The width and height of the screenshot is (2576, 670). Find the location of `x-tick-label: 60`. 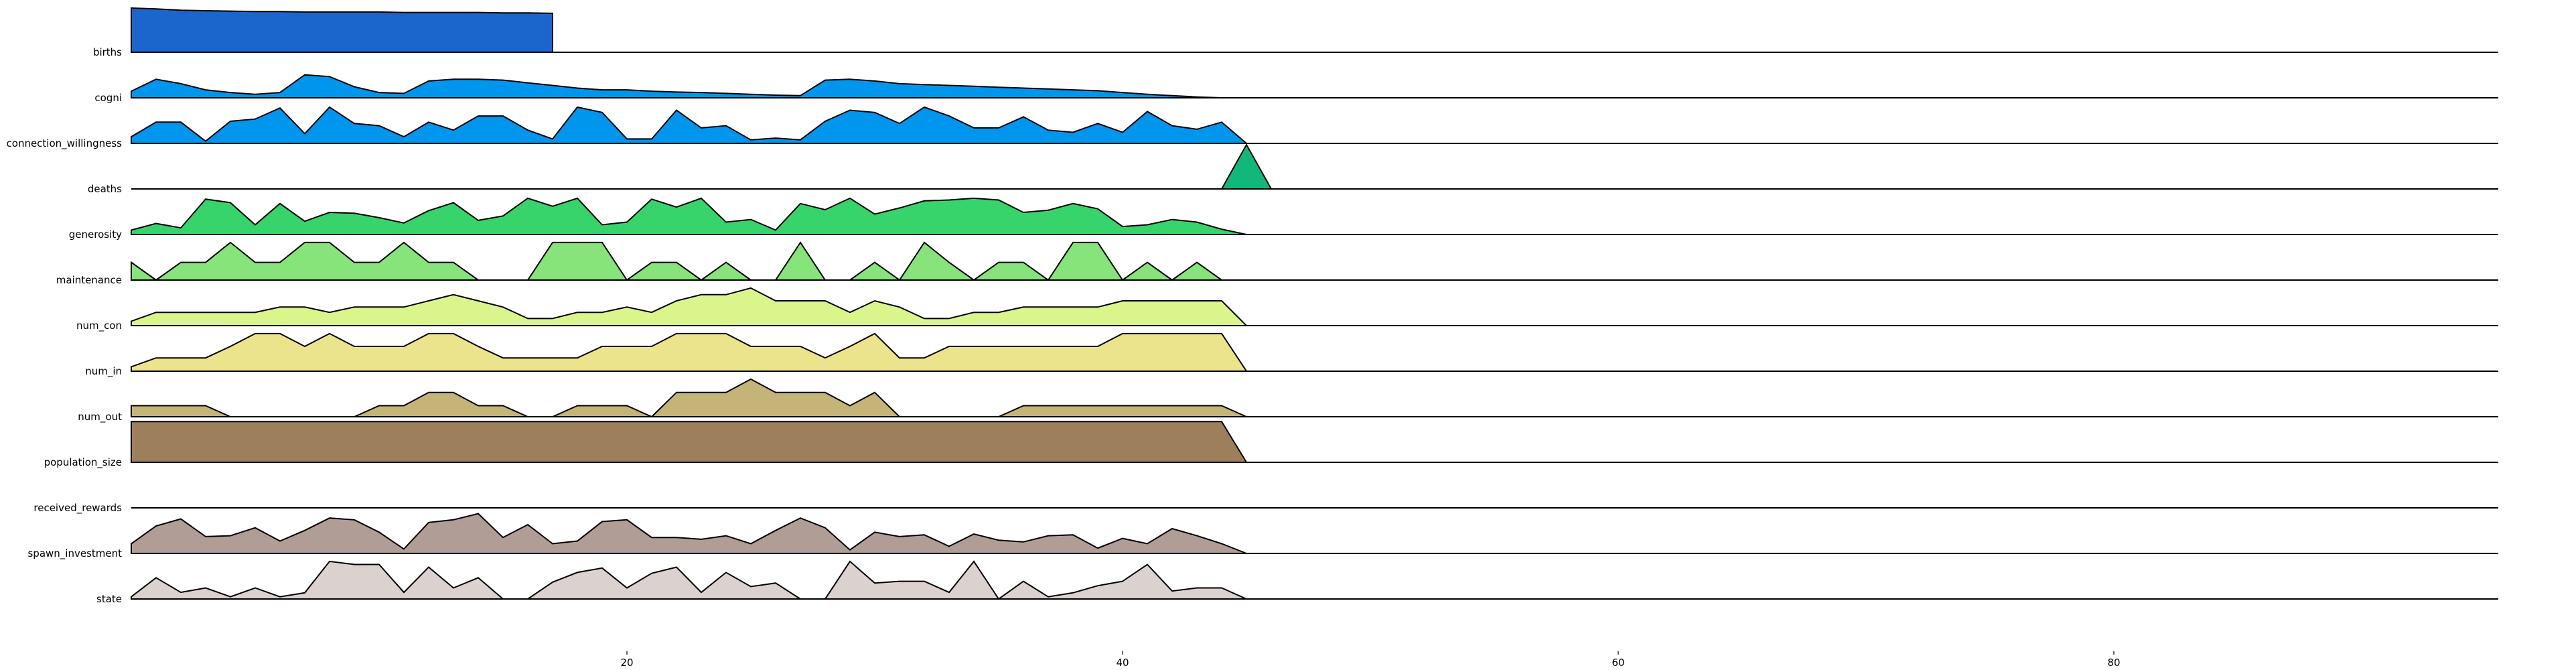

x-tick-label: 60 is located at coordinates (1618, 663).